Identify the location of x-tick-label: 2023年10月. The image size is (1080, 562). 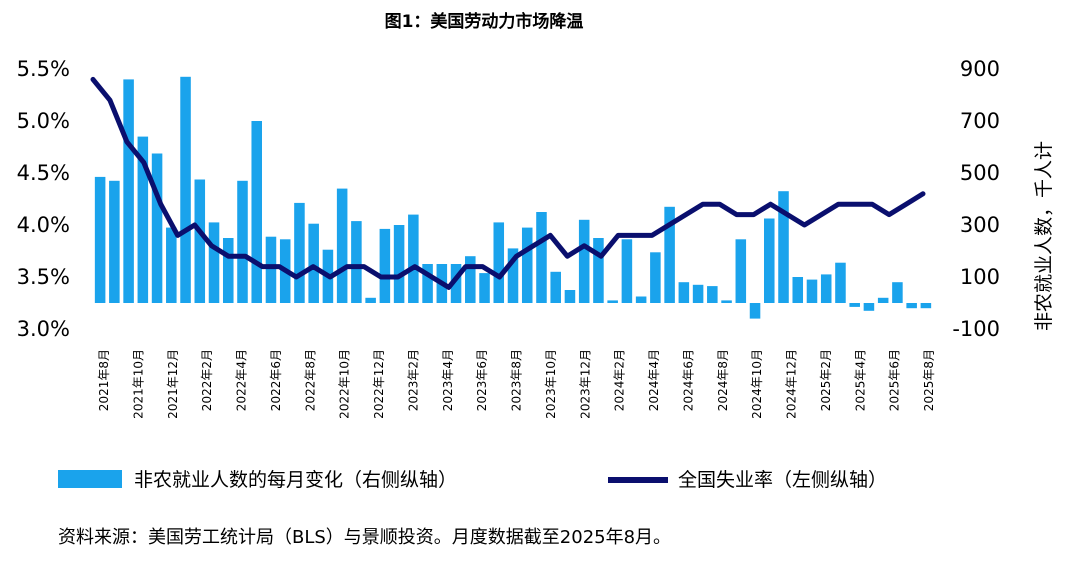
(551, 384).